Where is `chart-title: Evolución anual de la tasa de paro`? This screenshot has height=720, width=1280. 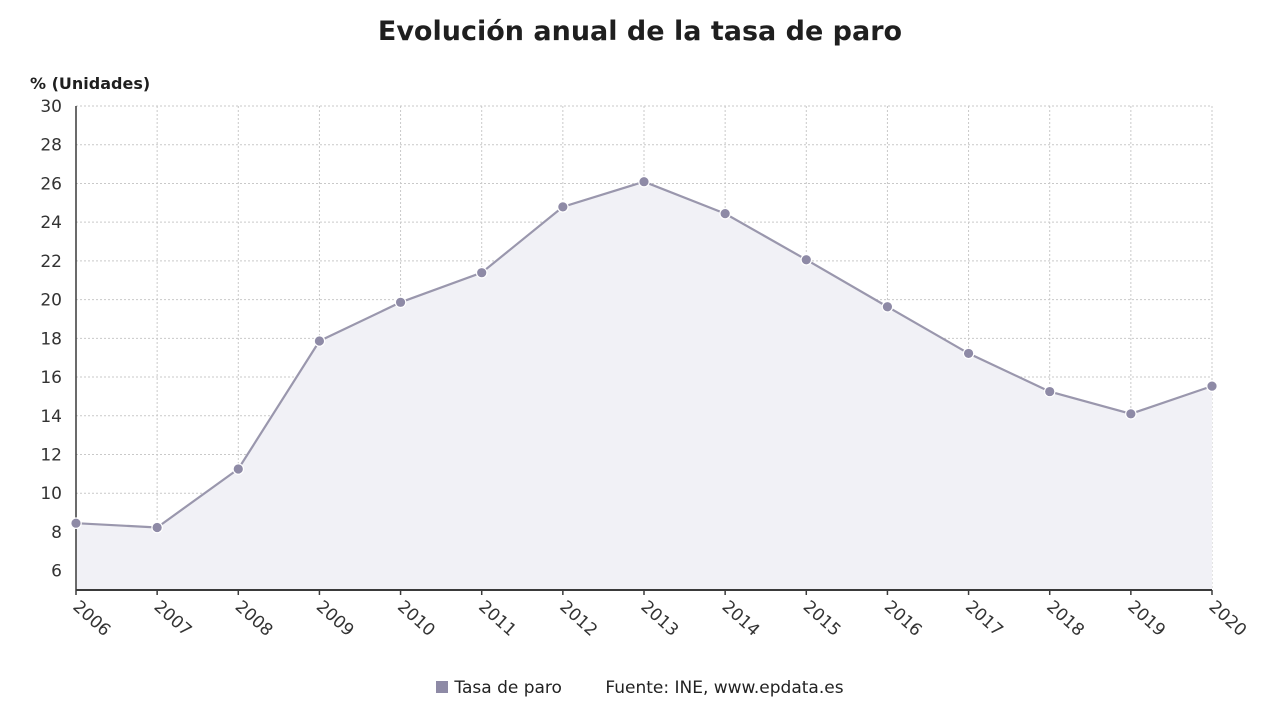
chart-title: Evolución anual de la tasa de paro is located at coordinates (640, 31).